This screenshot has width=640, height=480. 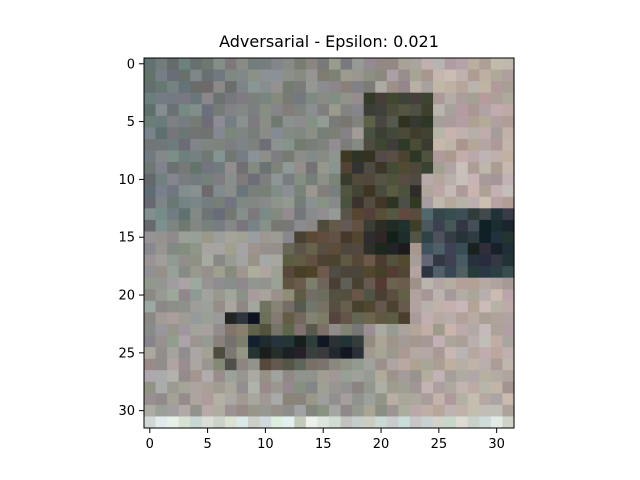 I want to click on x-tick-label: 20, so click(x=381, y=444).